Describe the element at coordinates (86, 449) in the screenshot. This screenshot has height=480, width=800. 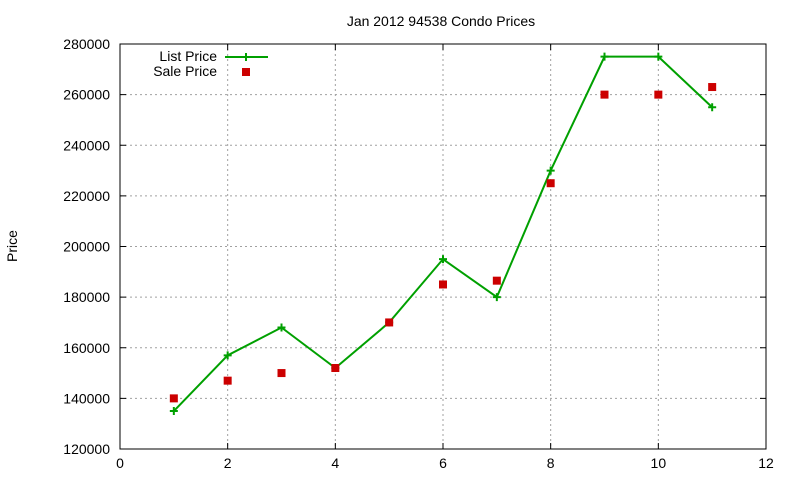
I see `y-tick-label: 120000` at that location.